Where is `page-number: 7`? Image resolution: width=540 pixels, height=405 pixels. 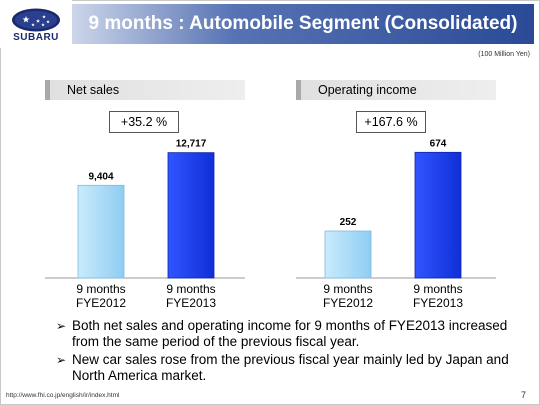
page-number: 7 is located at coordinates (523, 395).